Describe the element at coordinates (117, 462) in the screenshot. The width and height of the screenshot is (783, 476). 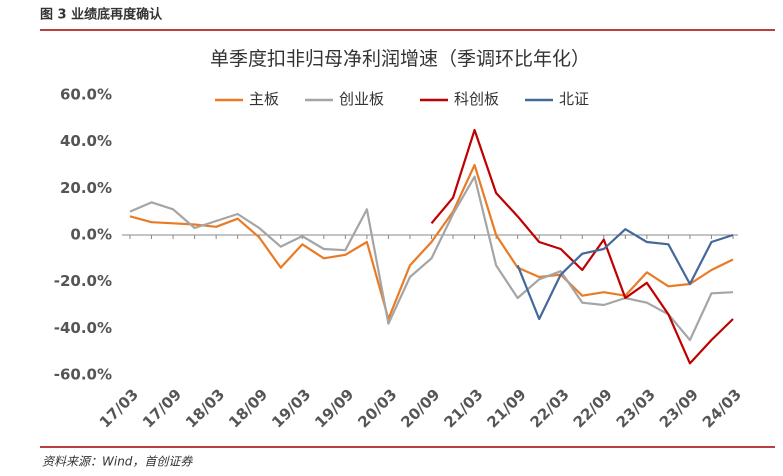
I see `source: 资料来源：Wind，首创证券` at that location.